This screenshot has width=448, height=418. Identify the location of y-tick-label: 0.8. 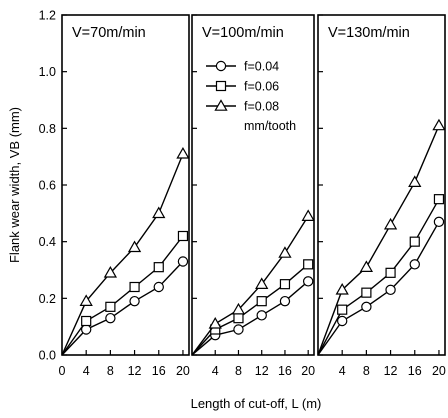
(47, 129).